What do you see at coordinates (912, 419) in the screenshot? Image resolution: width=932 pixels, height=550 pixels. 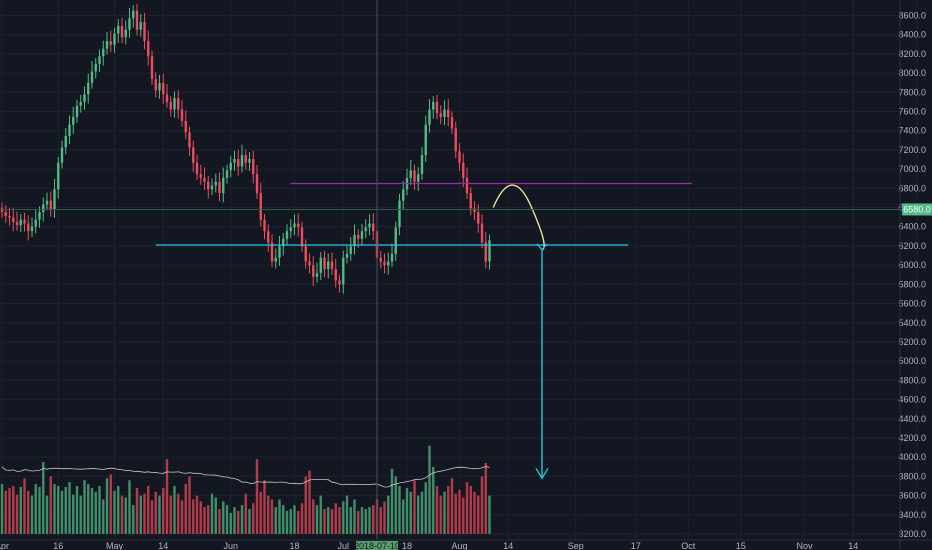 I see `price-tick-label: 4400.0` at bounding box center [912, 419].